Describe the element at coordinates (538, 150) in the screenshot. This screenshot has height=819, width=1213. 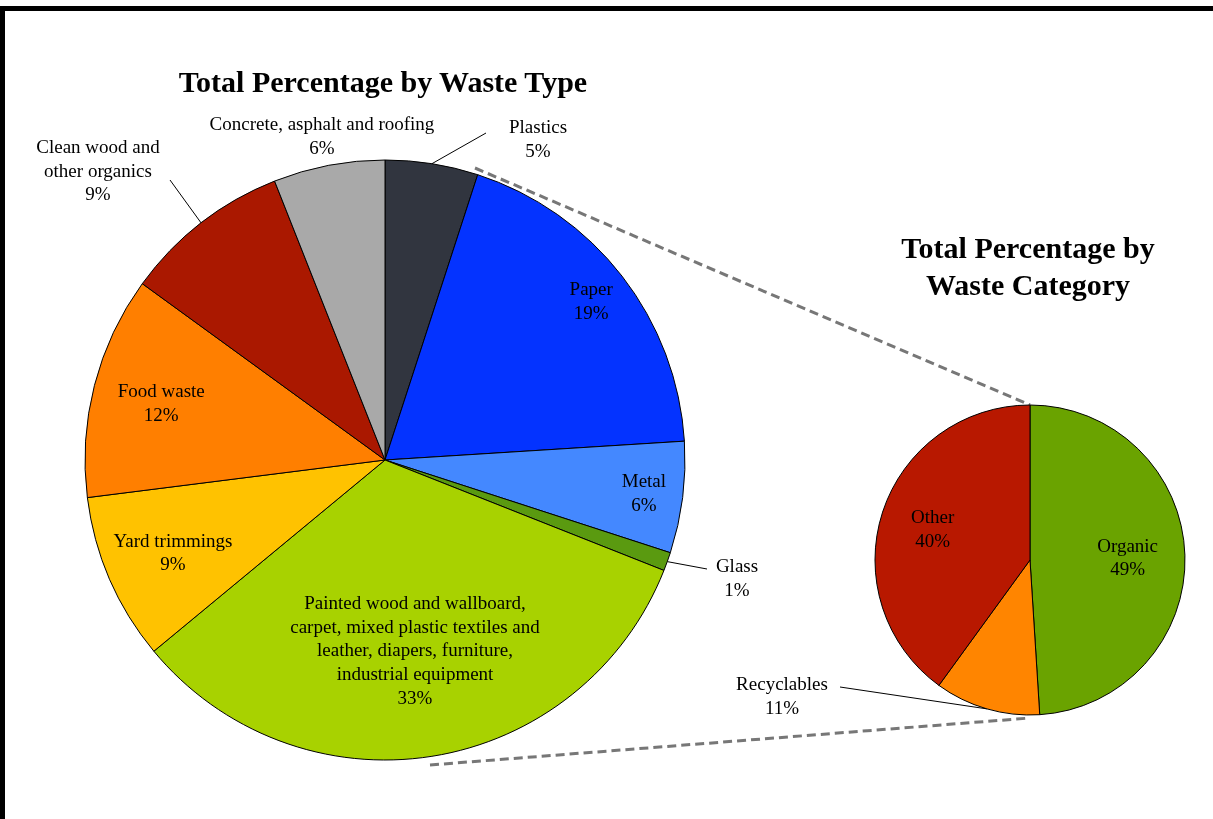
I see `data-label: 5%` at that location.